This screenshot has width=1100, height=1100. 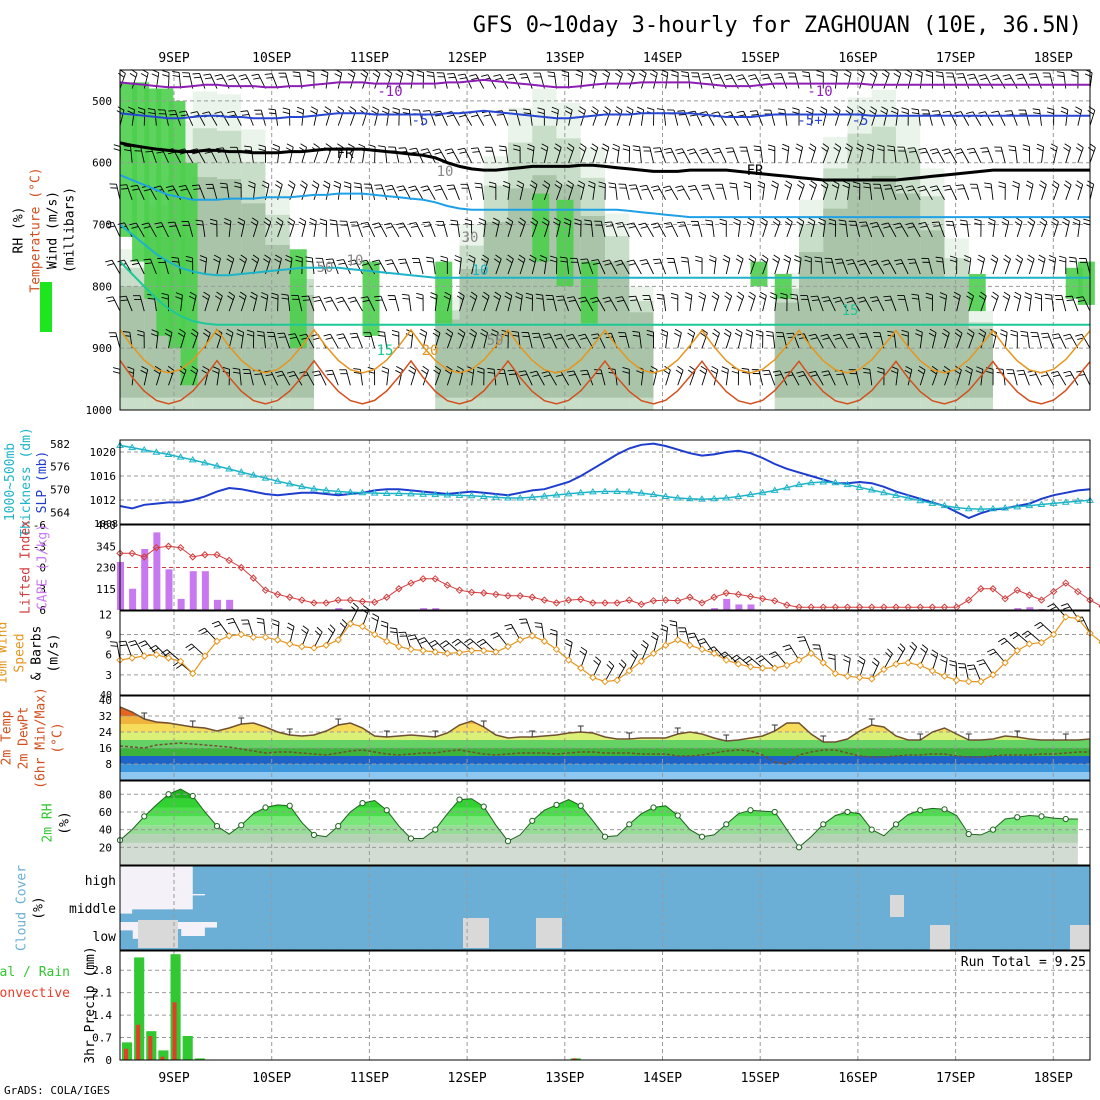 I want to click on rh-shading, so click(x=859, y=289).